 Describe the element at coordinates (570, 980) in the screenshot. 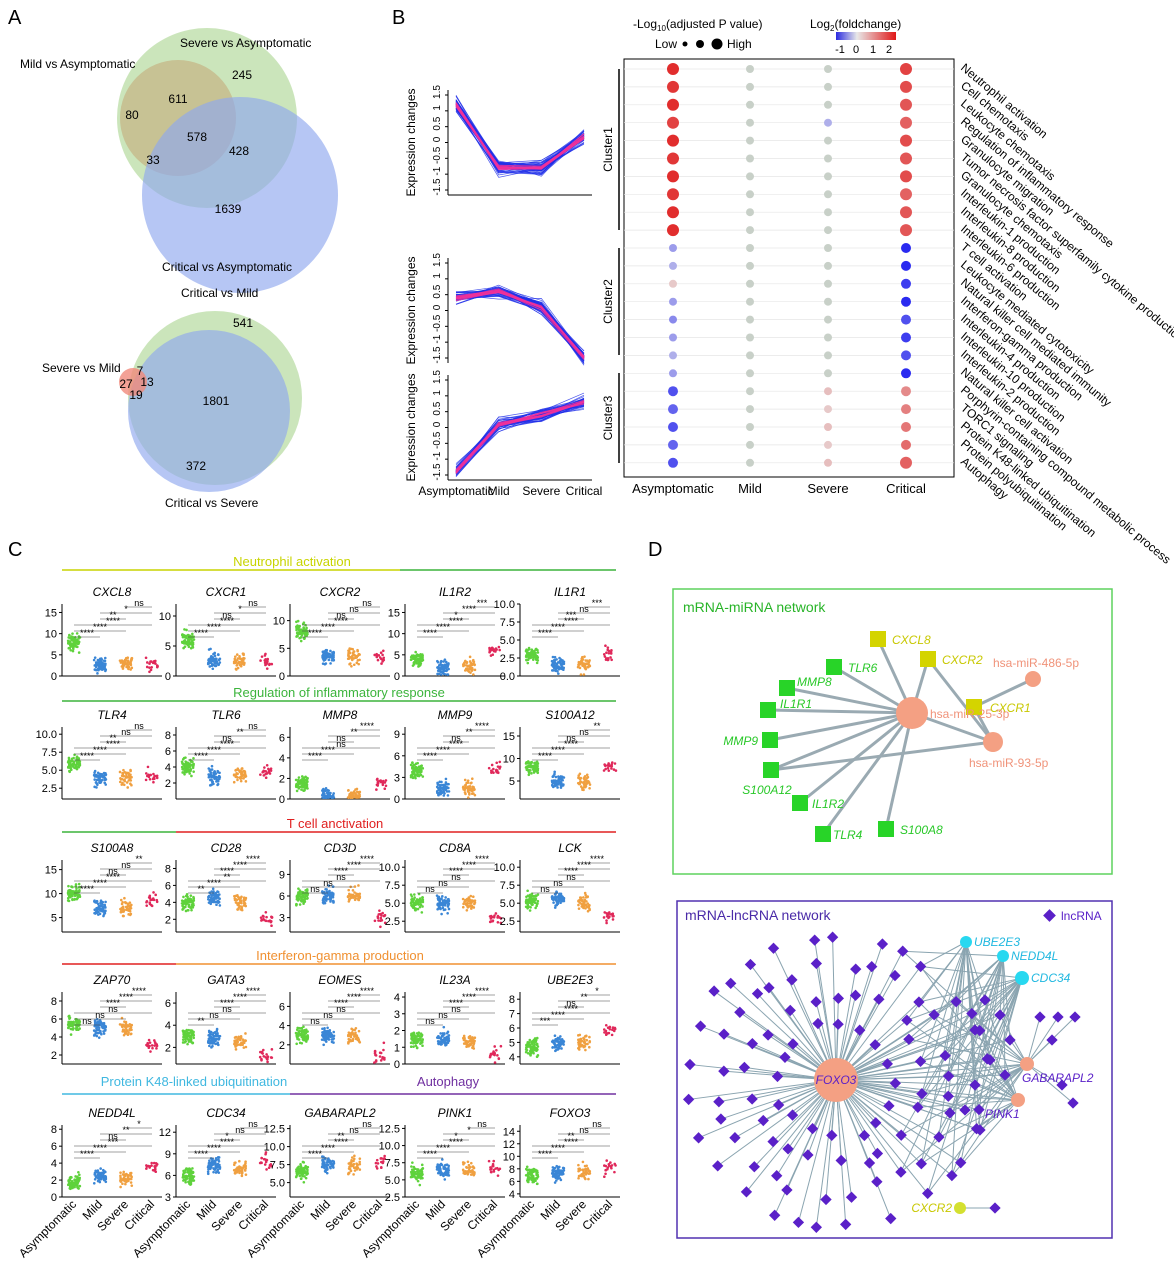

I see `gene-title: UBE2E3` at that location.